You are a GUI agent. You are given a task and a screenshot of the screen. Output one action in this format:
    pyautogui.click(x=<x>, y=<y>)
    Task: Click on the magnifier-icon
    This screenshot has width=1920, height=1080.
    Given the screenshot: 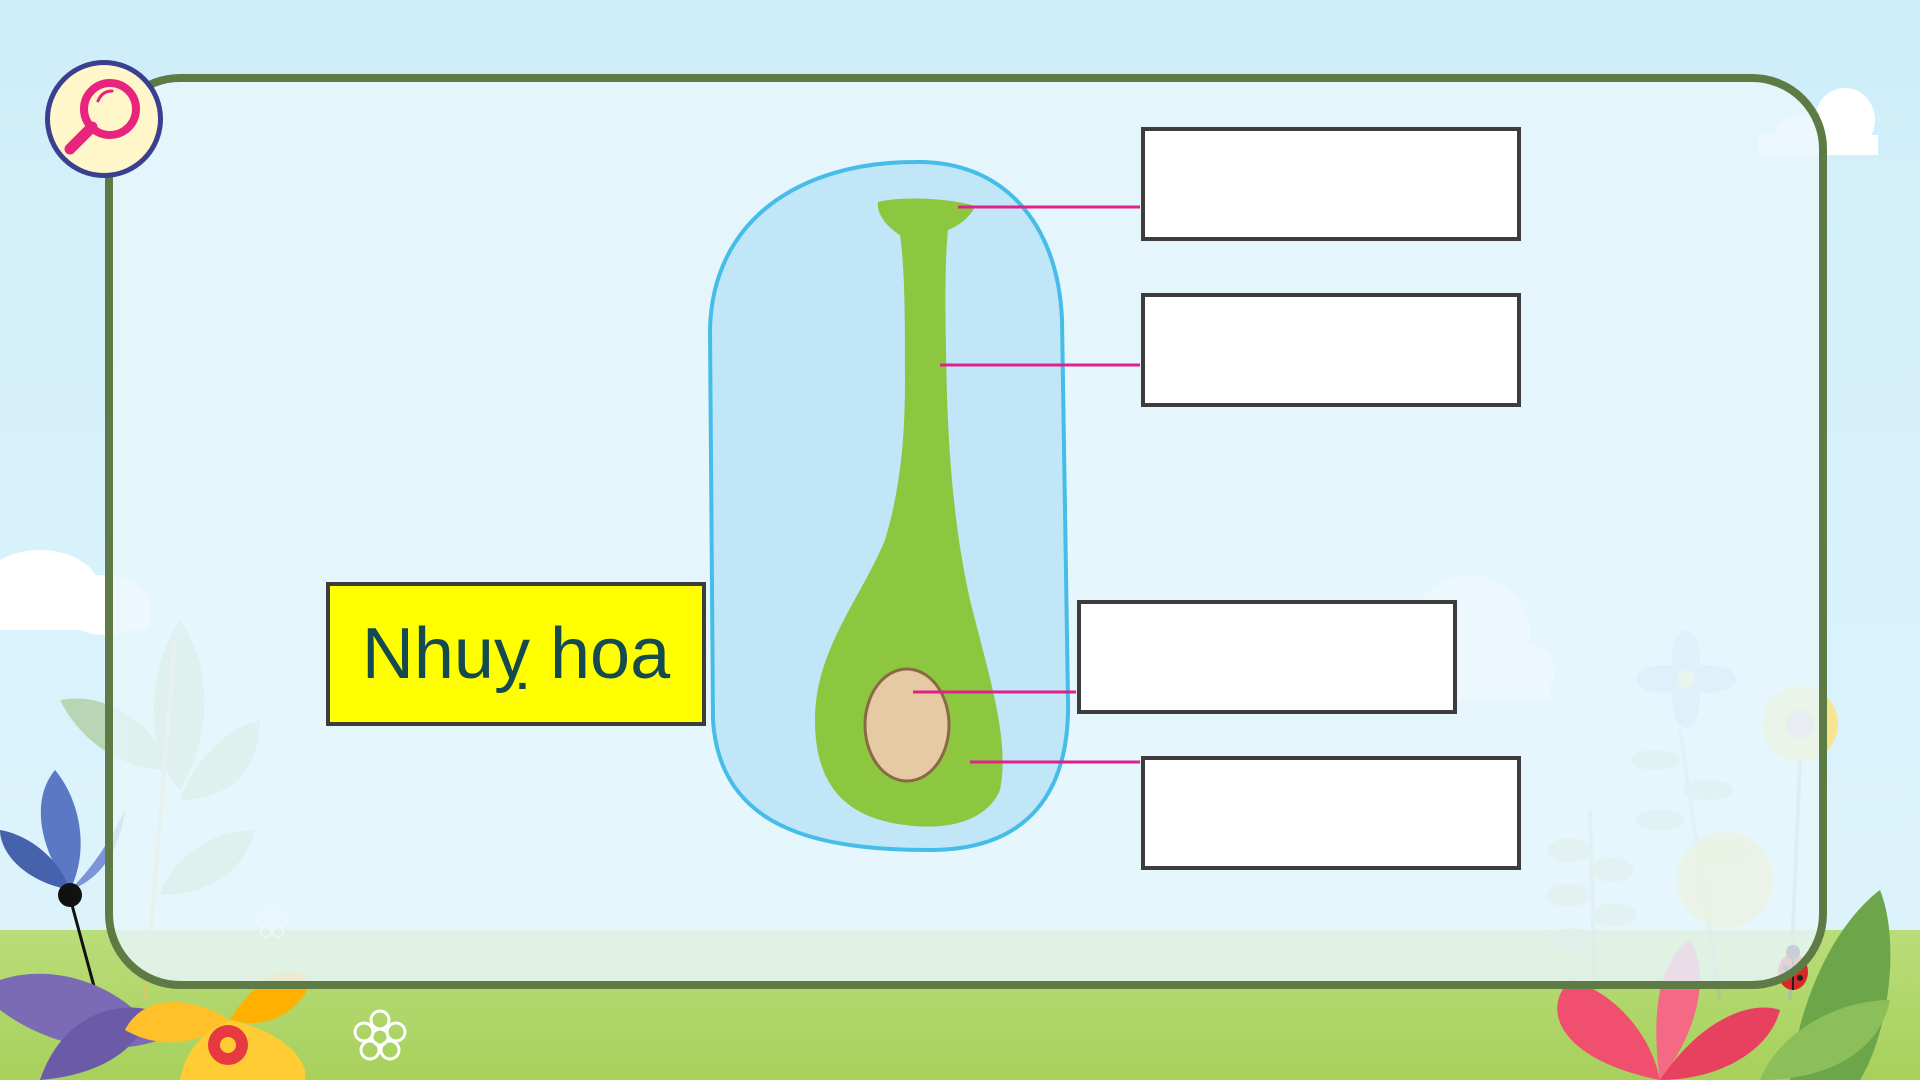 What is the action you would take?
    pyautogui.click(x=102, y=117)
    